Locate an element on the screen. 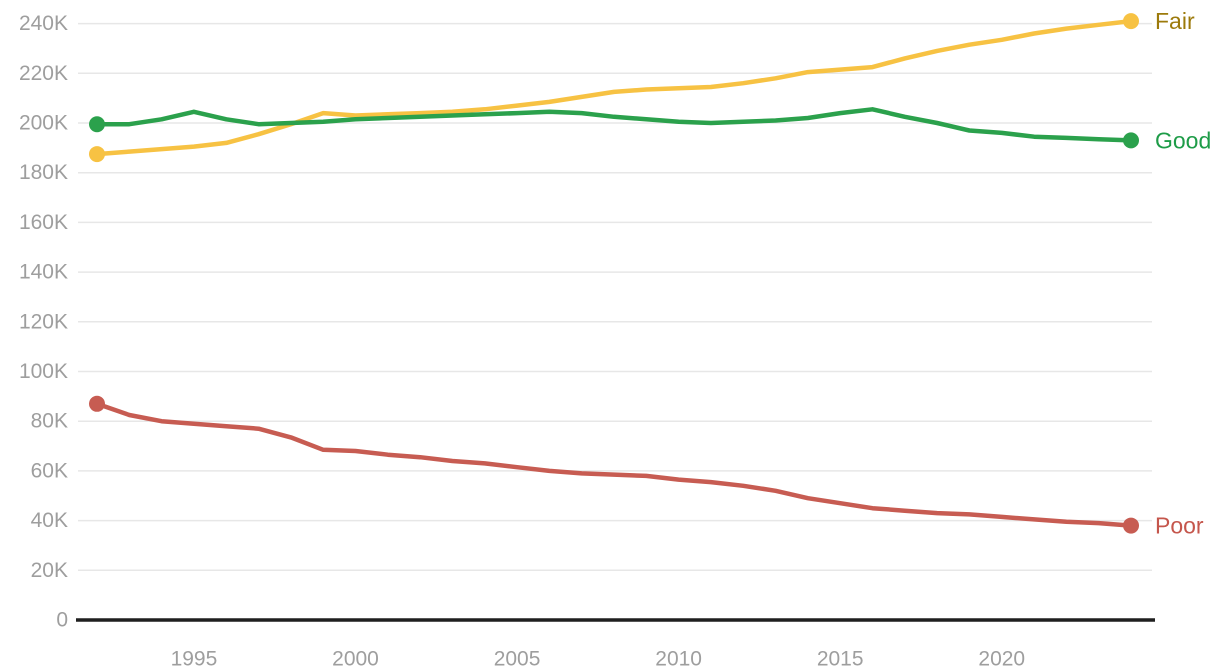  series-line-good is located at coordinates (614, 125).